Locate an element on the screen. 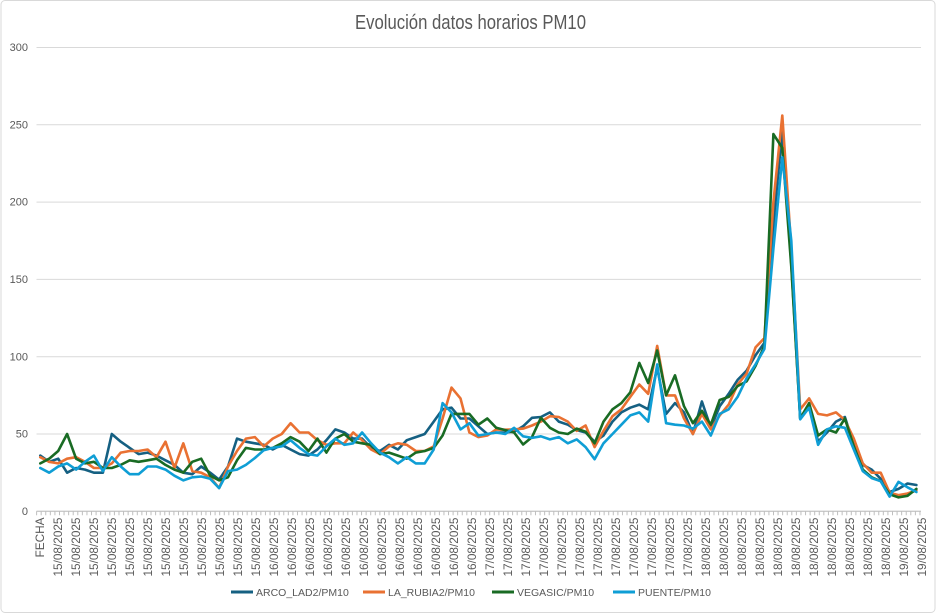 Image resolution: width=936 pixels, height=613 pixels. svg-text: 150 is located at coordinates (19, 280).